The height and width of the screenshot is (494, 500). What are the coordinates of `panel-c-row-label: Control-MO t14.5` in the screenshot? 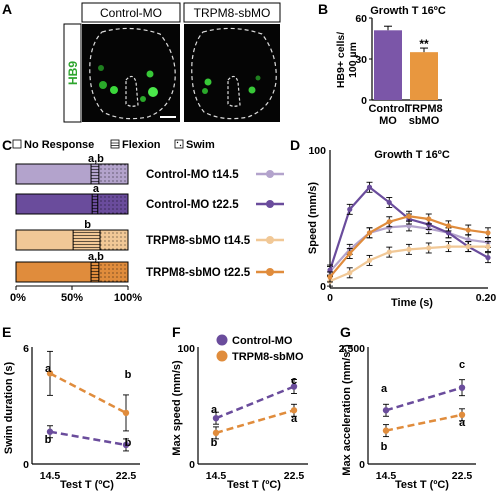 It's located at (192, 175).